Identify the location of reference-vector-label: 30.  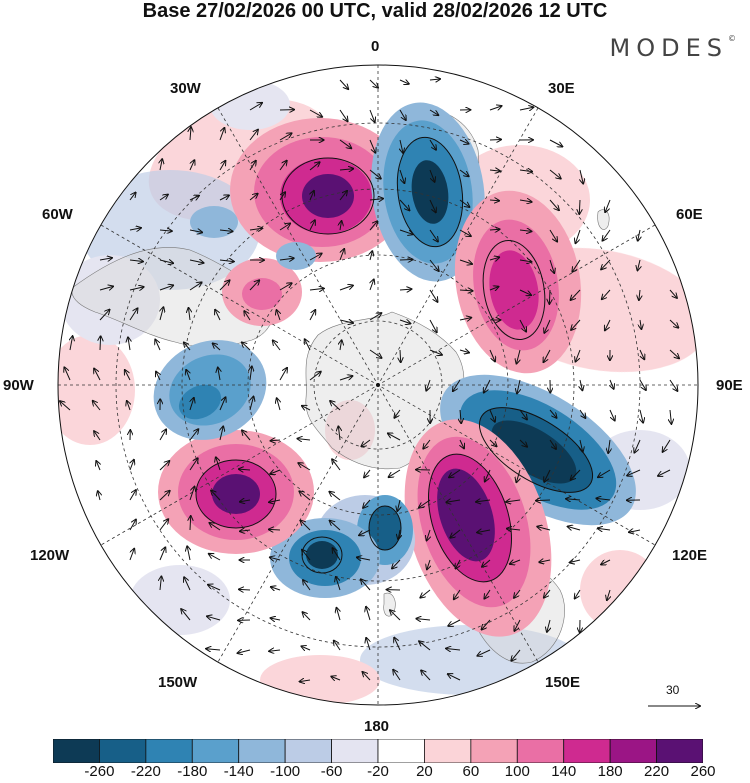
(673, 690).